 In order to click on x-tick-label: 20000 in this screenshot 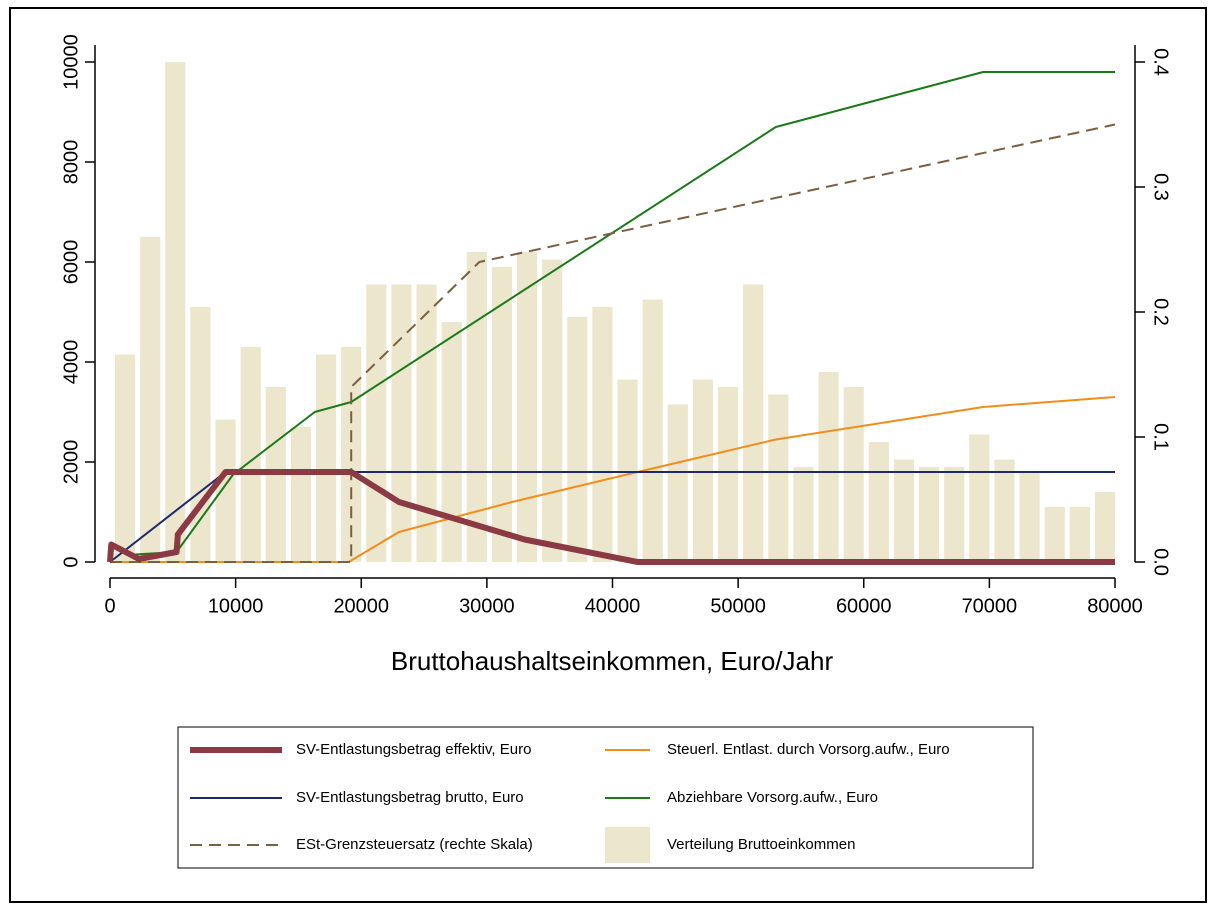, I will do `click(361, 606)`.